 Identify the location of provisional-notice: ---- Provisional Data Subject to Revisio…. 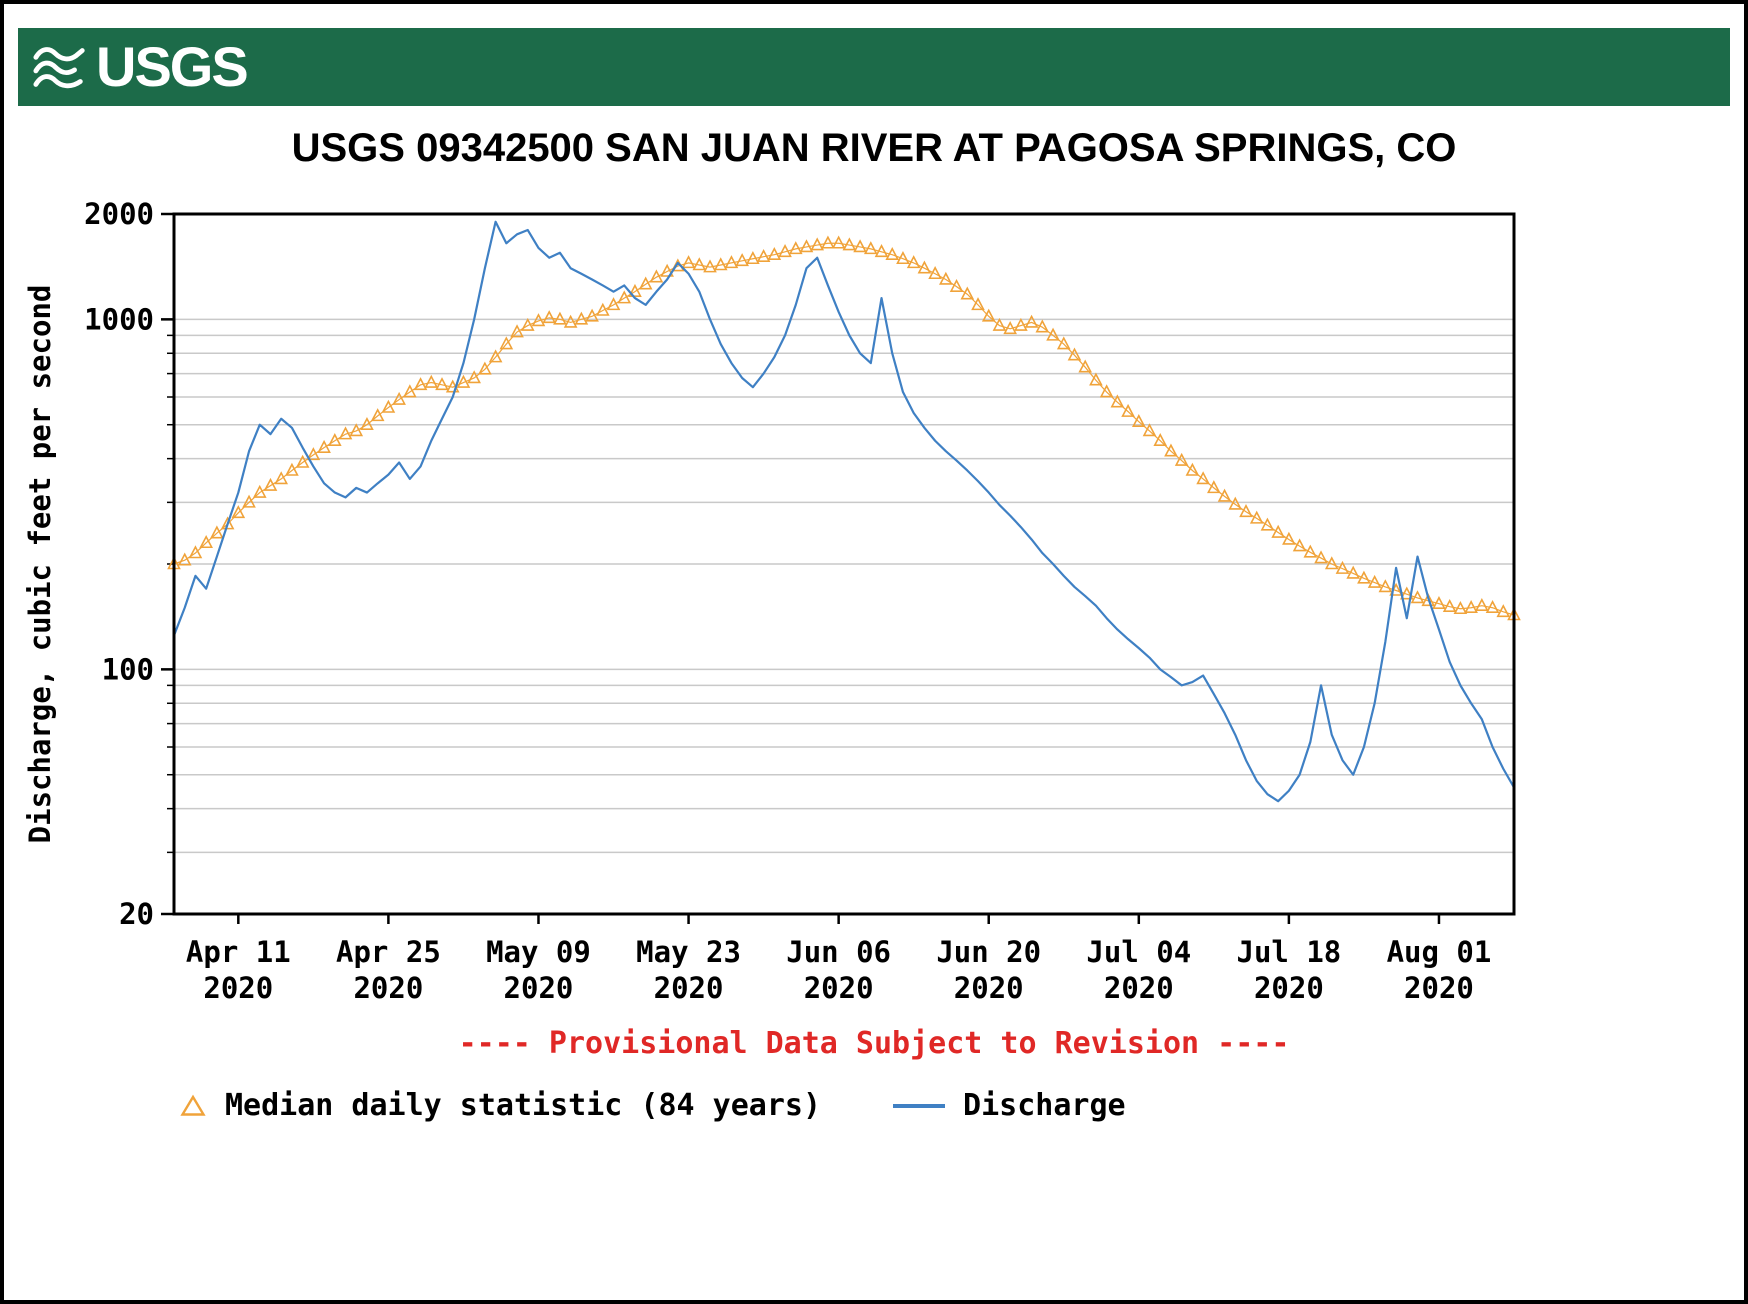
(874, 1043).